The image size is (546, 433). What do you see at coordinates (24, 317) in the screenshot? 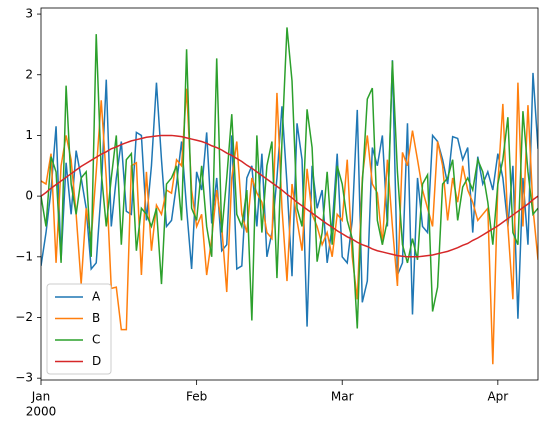
I see `y-tick-label: −2` at bounding box center [24, 317].